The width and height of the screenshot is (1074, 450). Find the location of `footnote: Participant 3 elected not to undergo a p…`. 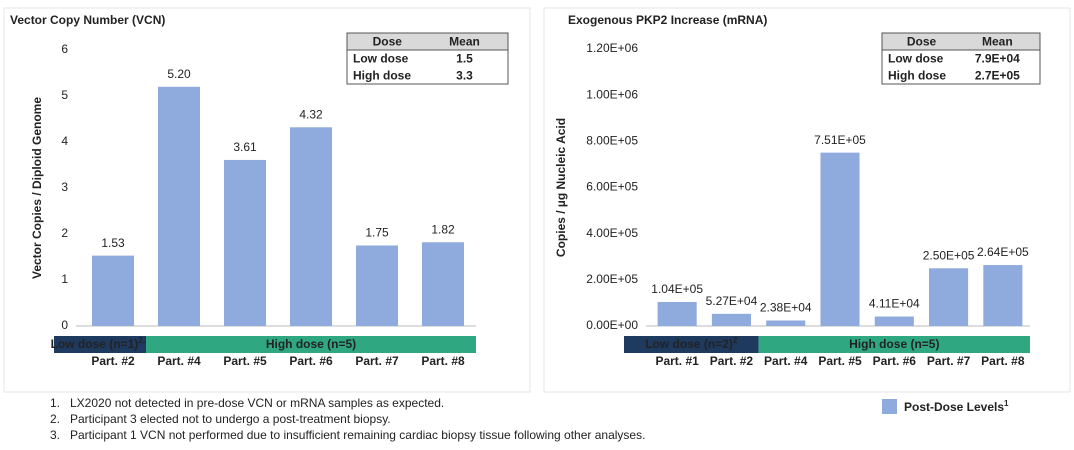

footnote: Participant 3 elected not to undergo a p… is located at coordinates (230, 419).